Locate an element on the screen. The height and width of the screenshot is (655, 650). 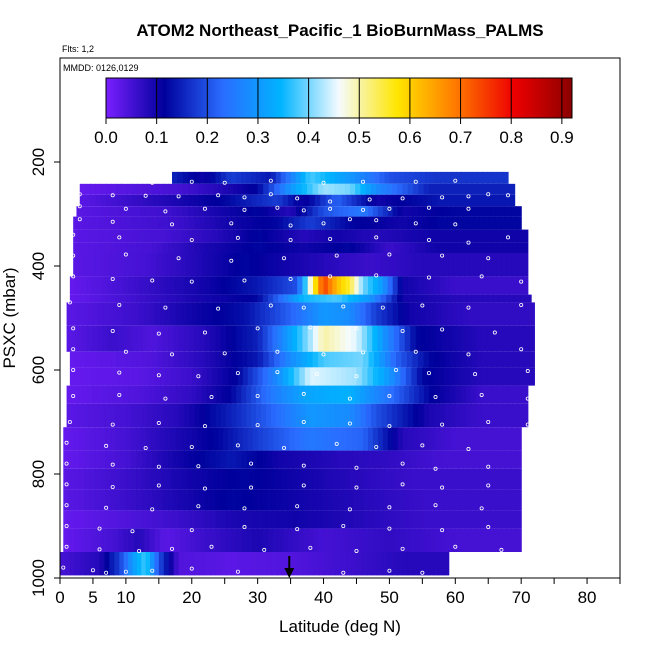
colorbar-tick-label: 0.0 is located at coordinates (106, 137).